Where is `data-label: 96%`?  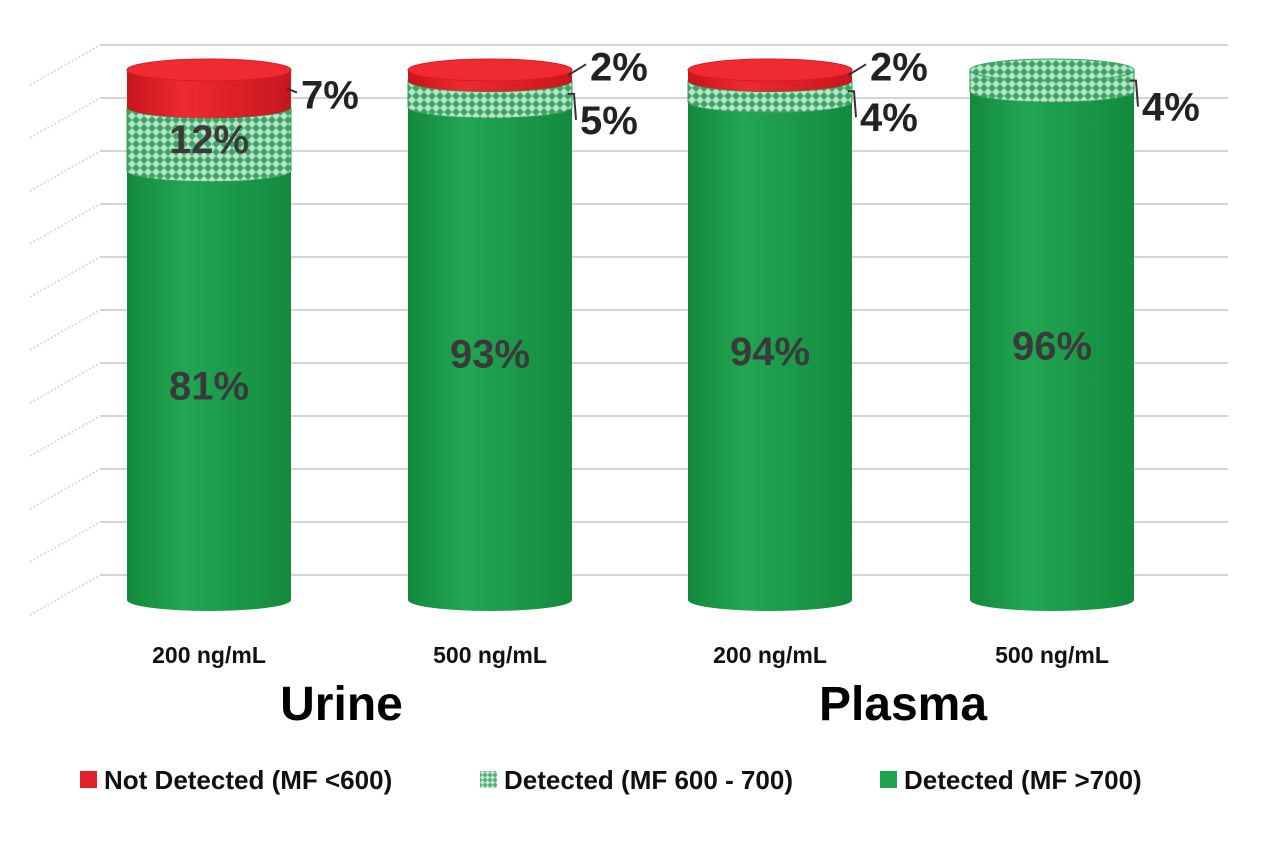 data-label: 96% is located at coordinates (1052, 347).